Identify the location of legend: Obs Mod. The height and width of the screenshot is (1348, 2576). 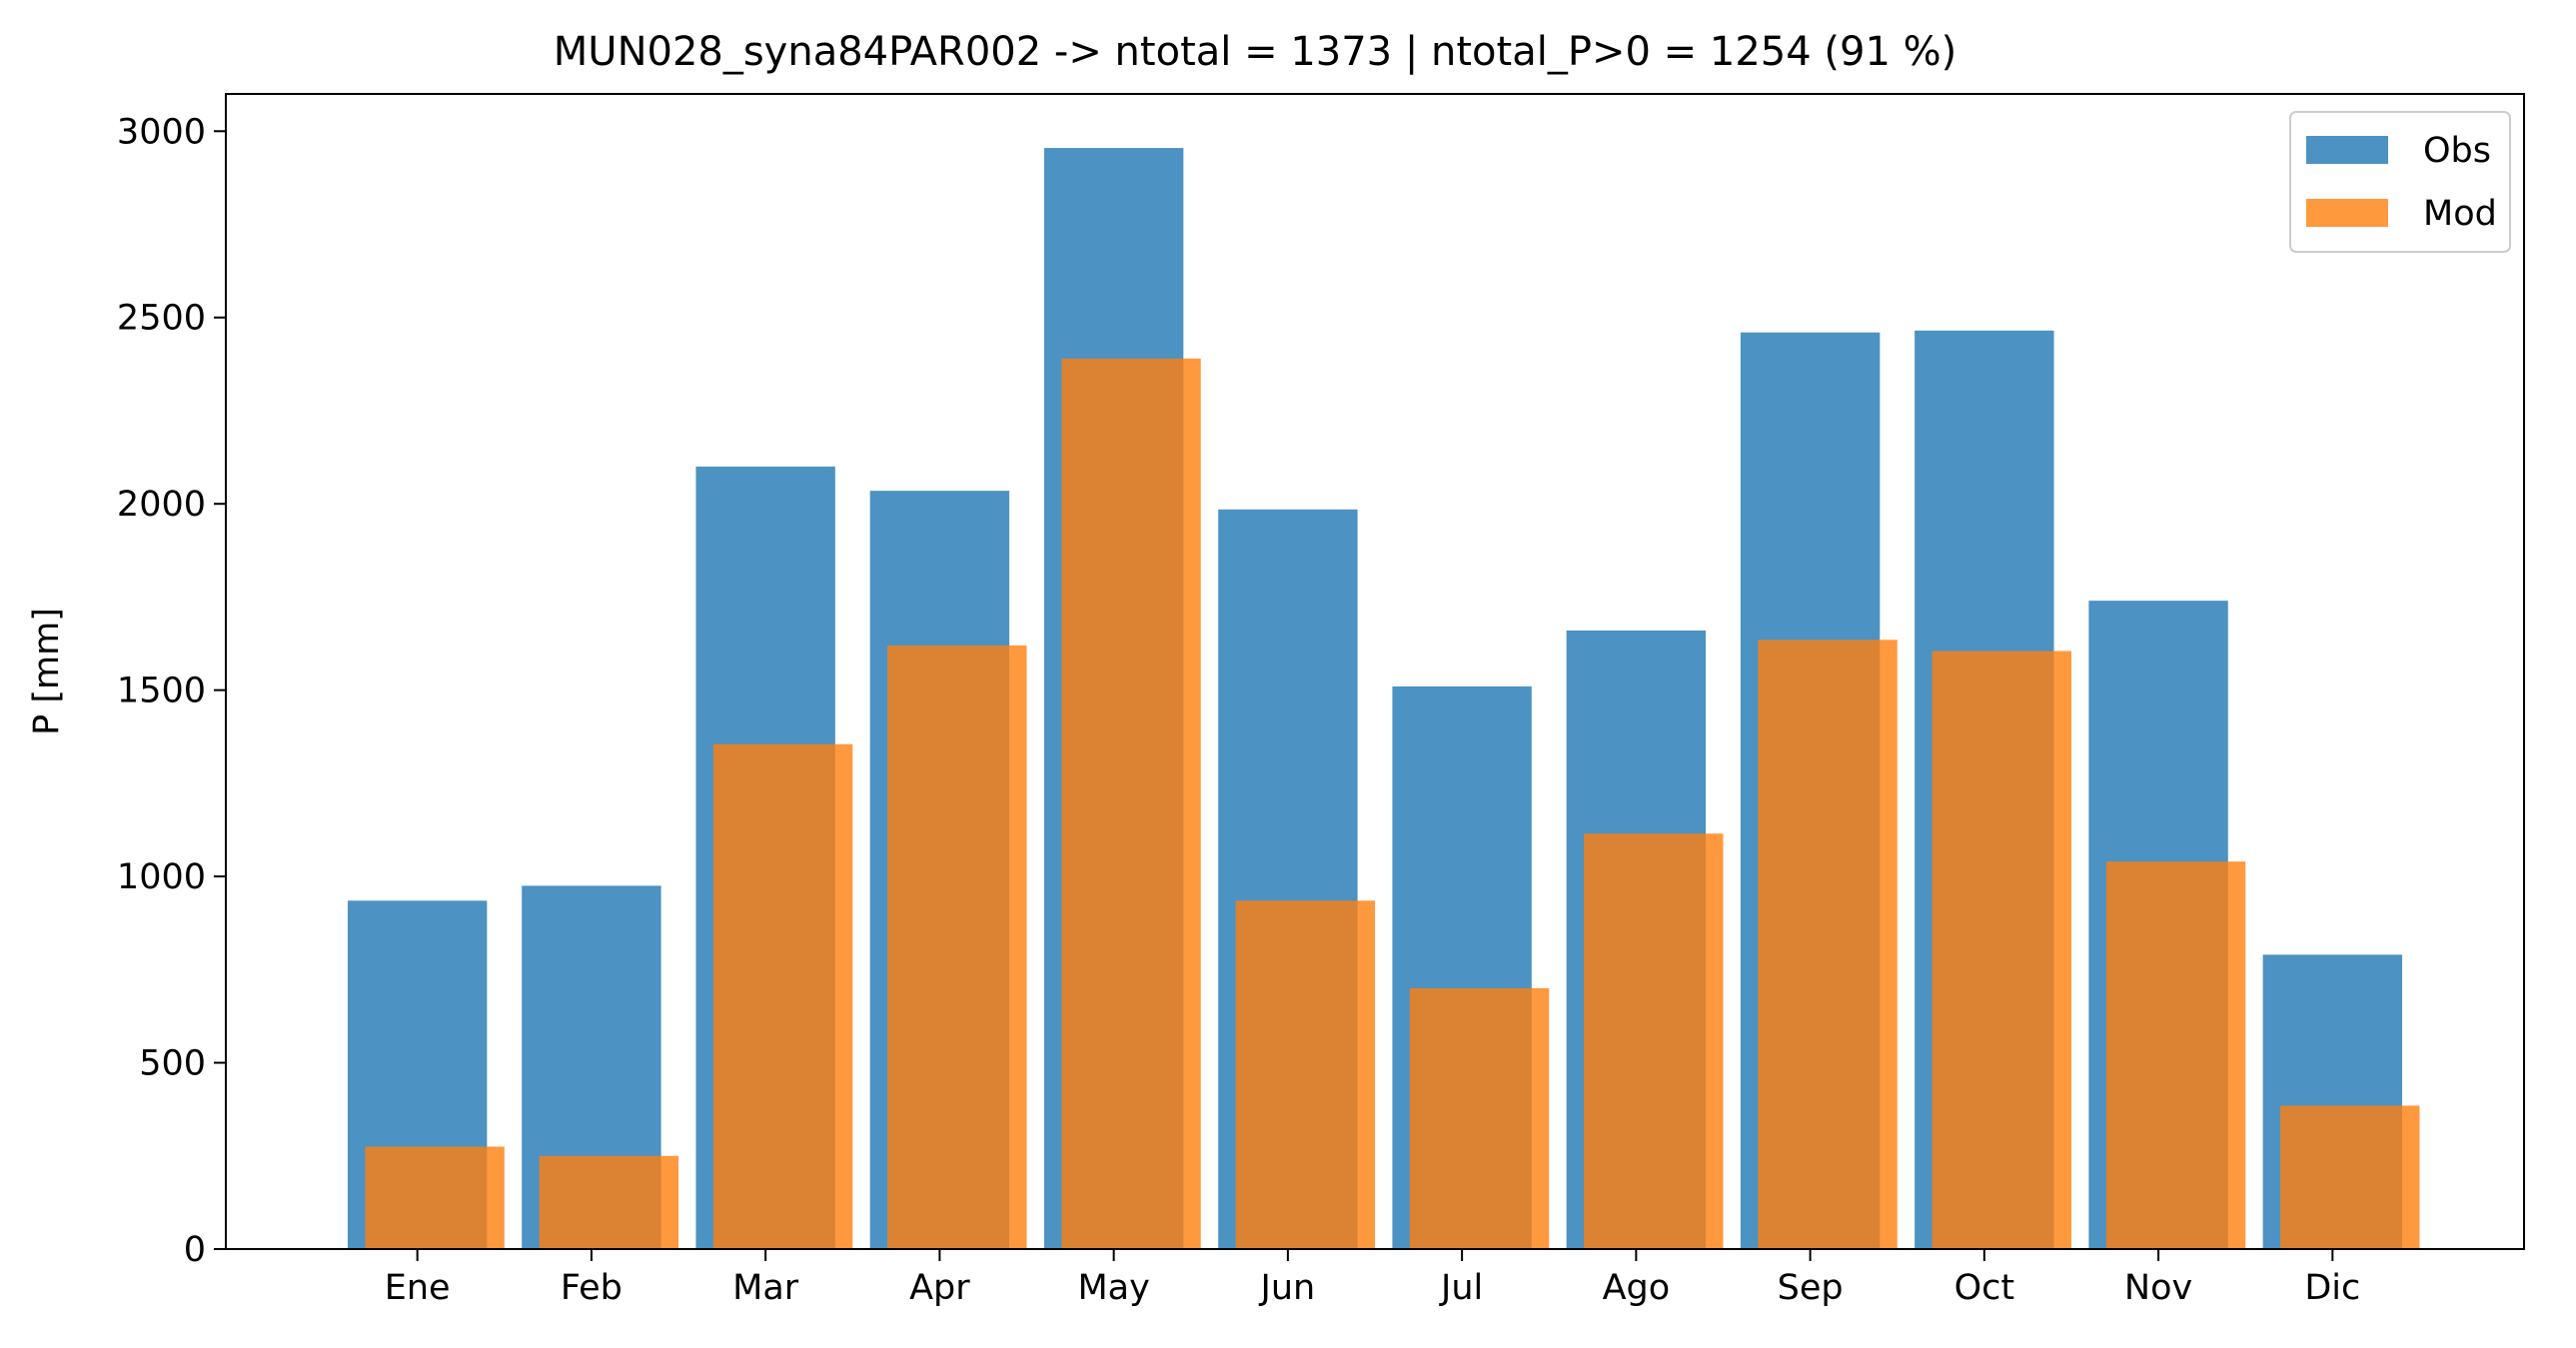
(2400, 182).